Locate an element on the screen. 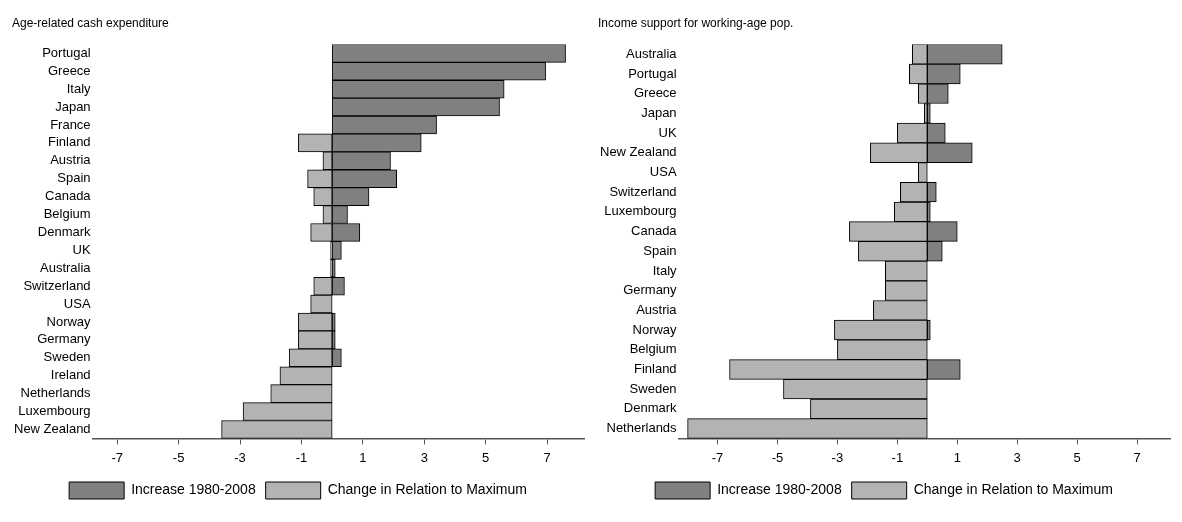  y-tick-label: France is located at coordinates (70, 124).